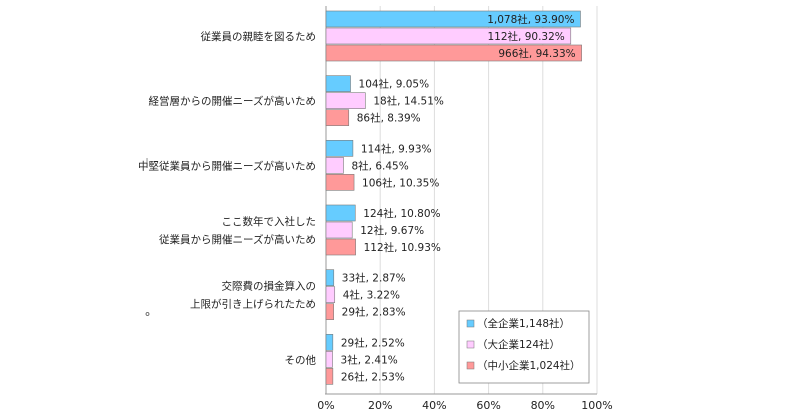 This screenshot has height=410, width=800. What do you see at coordinates (401, 213) in the screenshot?
I see `data-label: 124社, 10.80%` at bounding box center [401, 213].